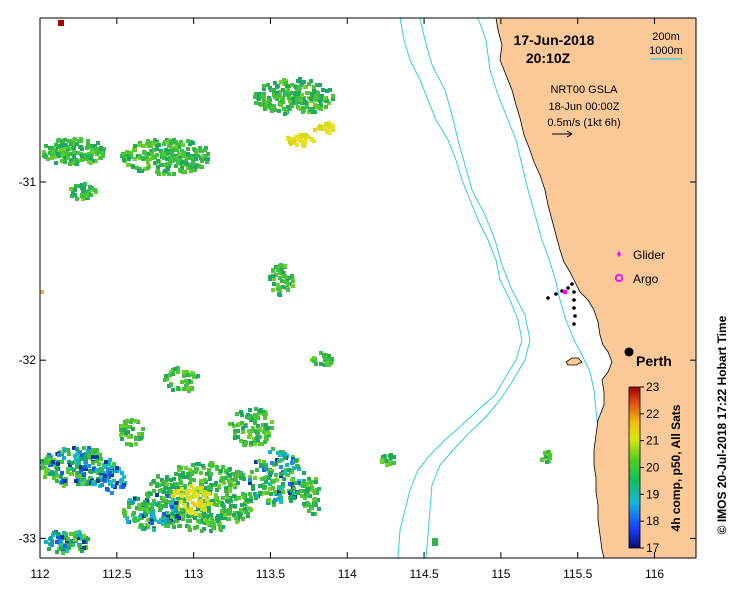 Image resolution: width=739 pixels, height=592 pixels. What do you see at coordinates (475, 288) in the screenshot?
I see `isobath-3000m-line` at bounding box center [475, 288].